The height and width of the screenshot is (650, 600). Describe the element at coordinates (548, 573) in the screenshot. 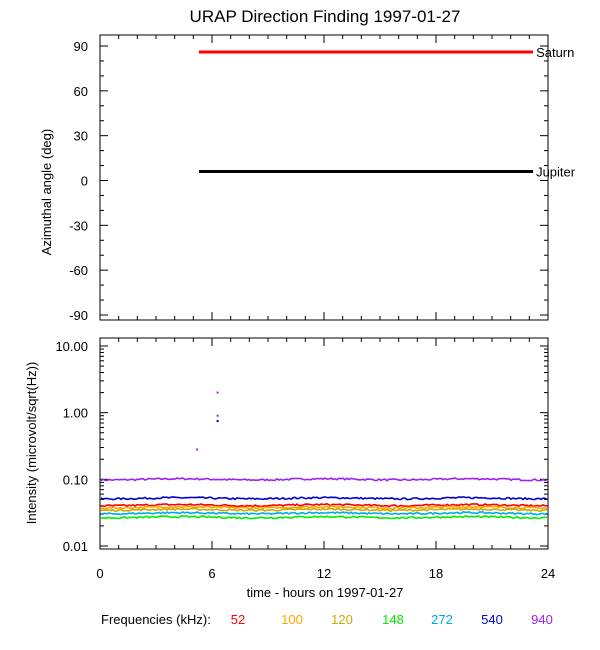

I see `bottom-x-tick-label: 24` at that location.